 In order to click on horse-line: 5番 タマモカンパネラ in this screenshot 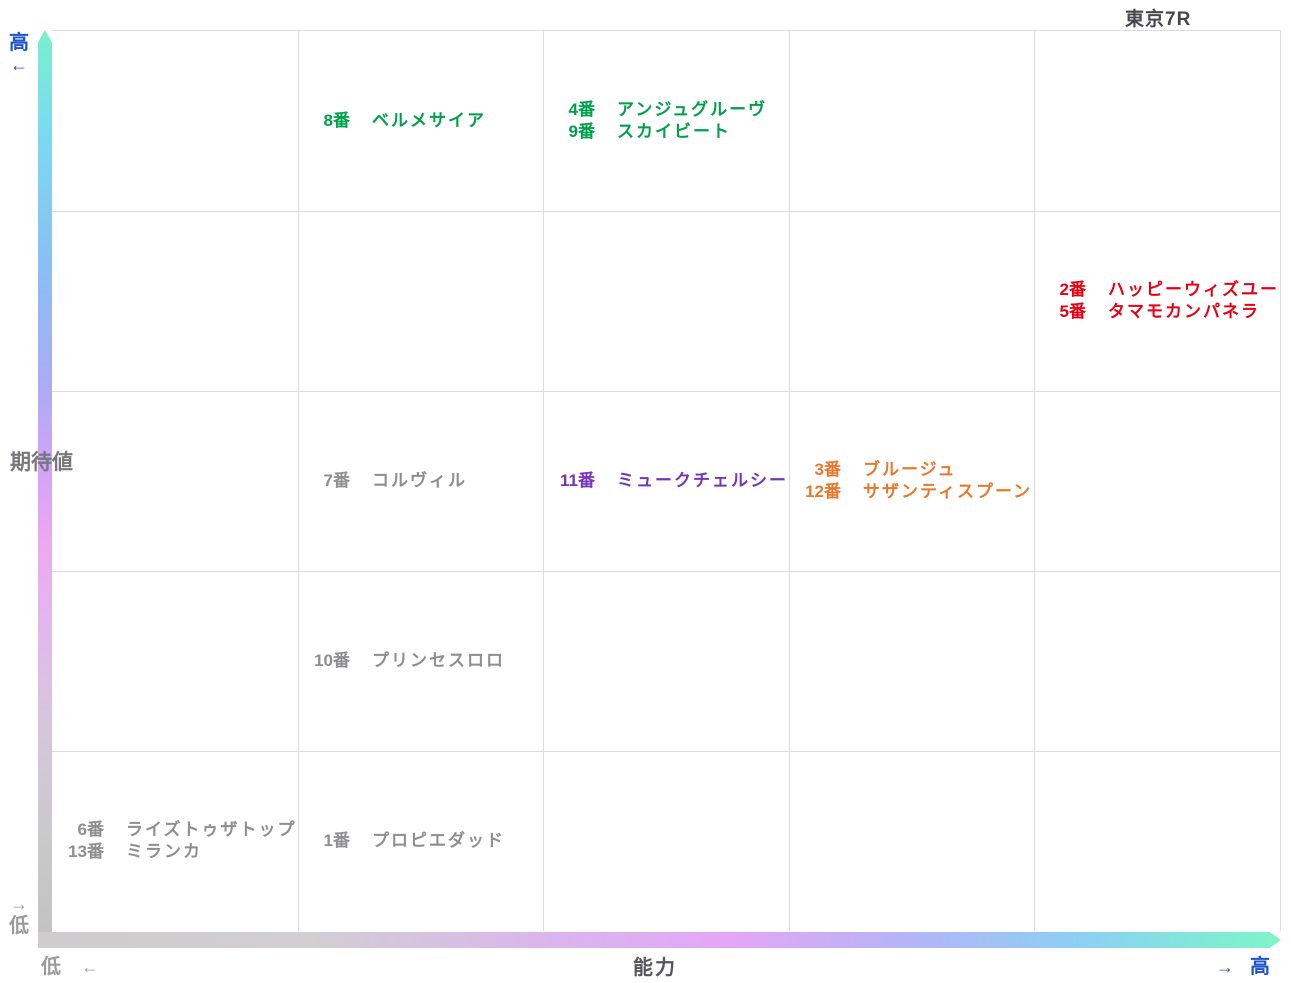, I will do `click(1162, 312)`.